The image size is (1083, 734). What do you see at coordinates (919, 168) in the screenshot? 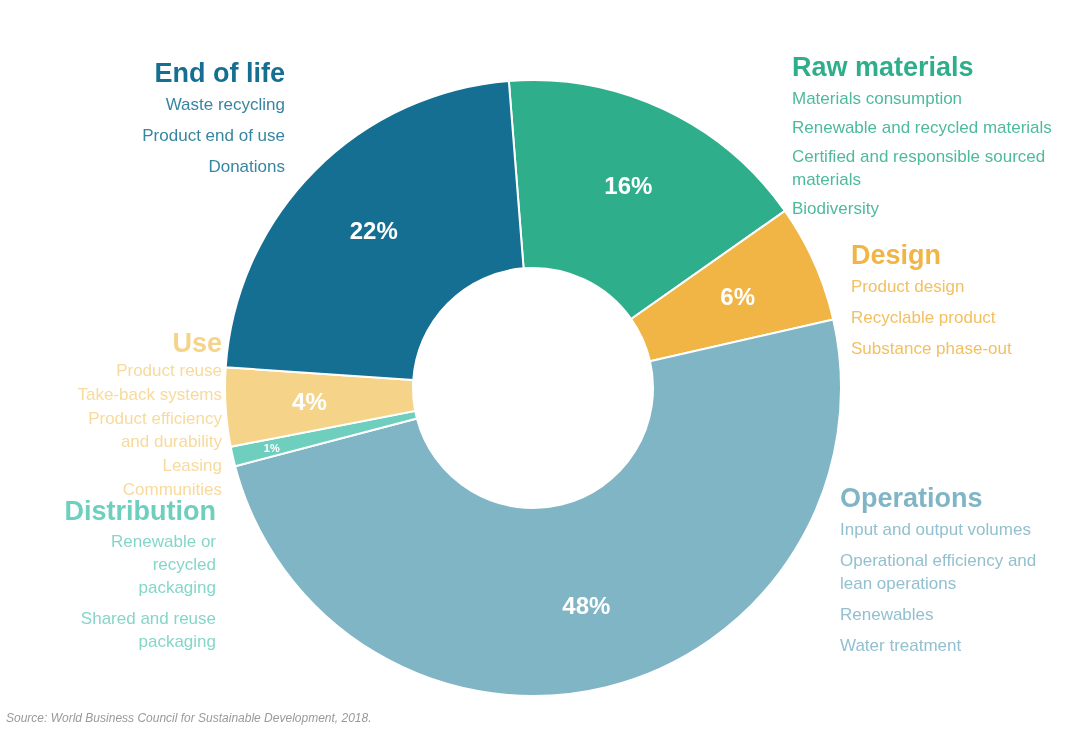
I see `text: Certified and responsible sourced materials` at bounding box center [919, 168].